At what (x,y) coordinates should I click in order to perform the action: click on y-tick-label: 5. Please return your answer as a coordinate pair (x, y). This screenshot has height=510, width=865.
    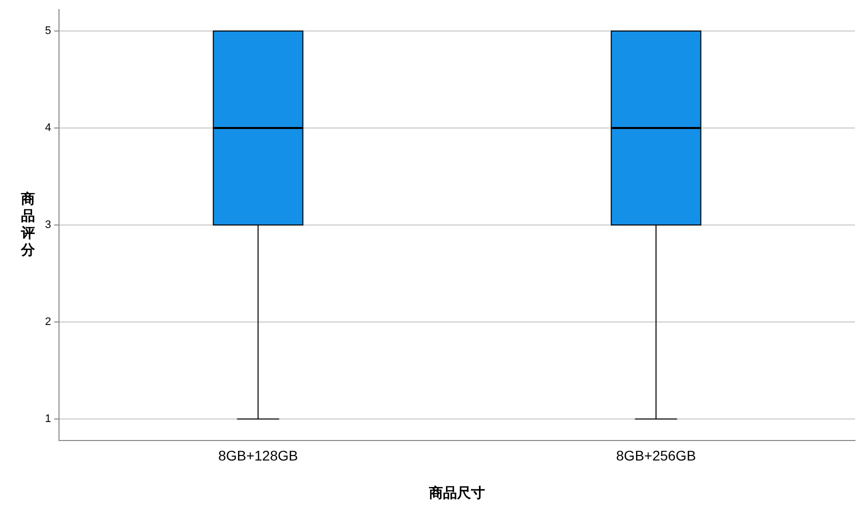
    Looking at the image, I should click on (48, 30).